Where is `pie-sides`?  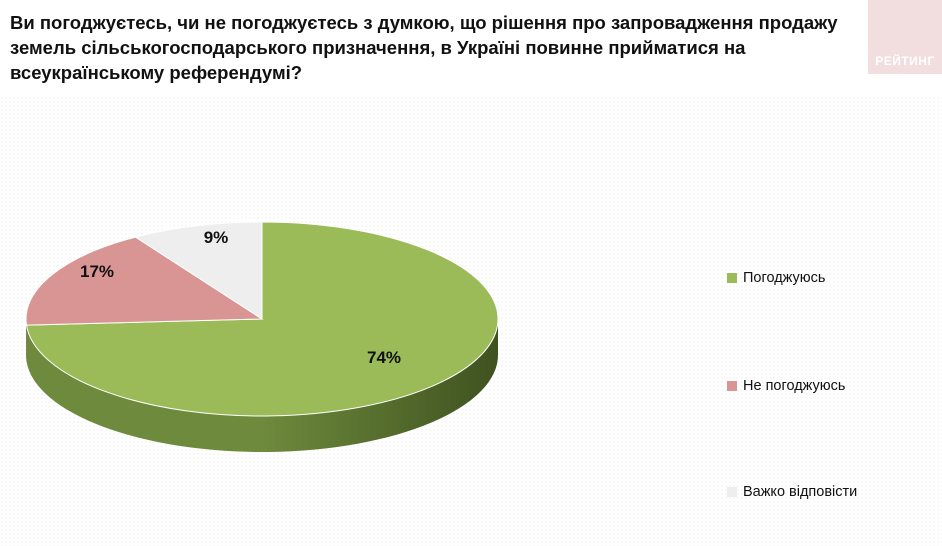 pie-sides is located at coordinates (262, 385).